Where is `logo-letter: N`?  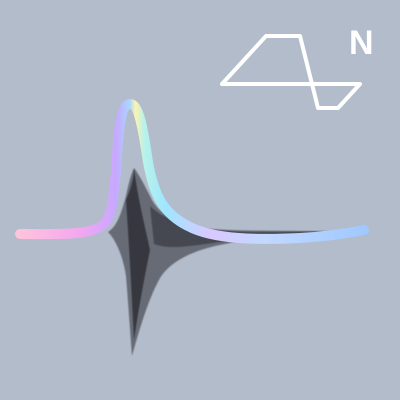
logo-letter: N is located at coordinates (361, 43).